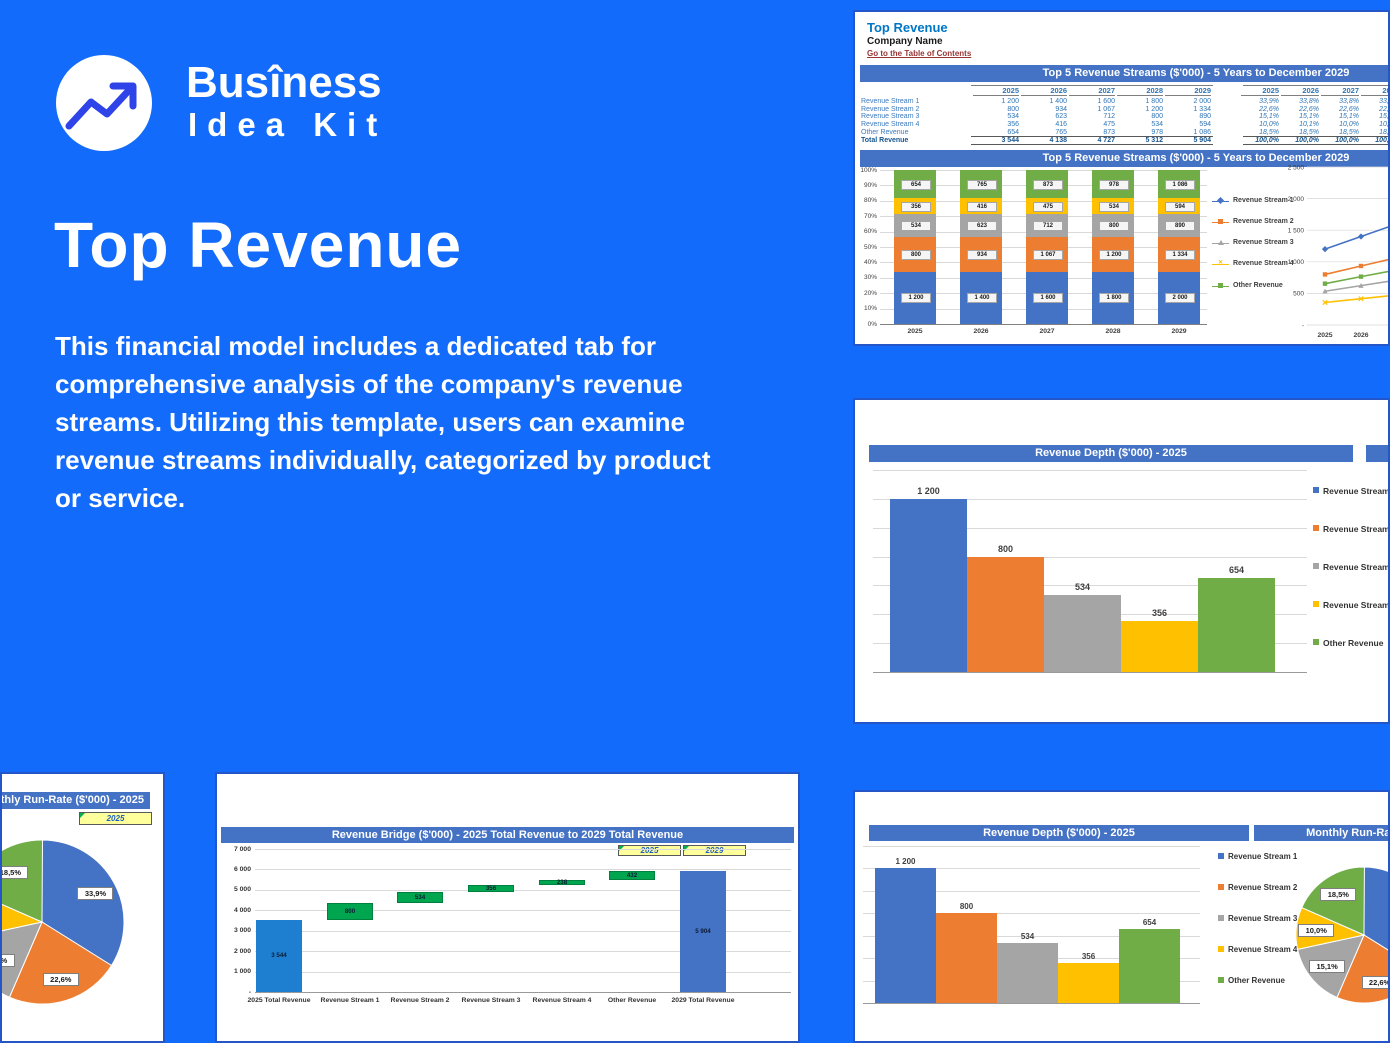 The image size is (1390, 1043). What do you see at coordinates (919, 53) in the screenshot?
I see `table-of-contents-link: Go to the Table of Contents` at bounding box center [919, 53].